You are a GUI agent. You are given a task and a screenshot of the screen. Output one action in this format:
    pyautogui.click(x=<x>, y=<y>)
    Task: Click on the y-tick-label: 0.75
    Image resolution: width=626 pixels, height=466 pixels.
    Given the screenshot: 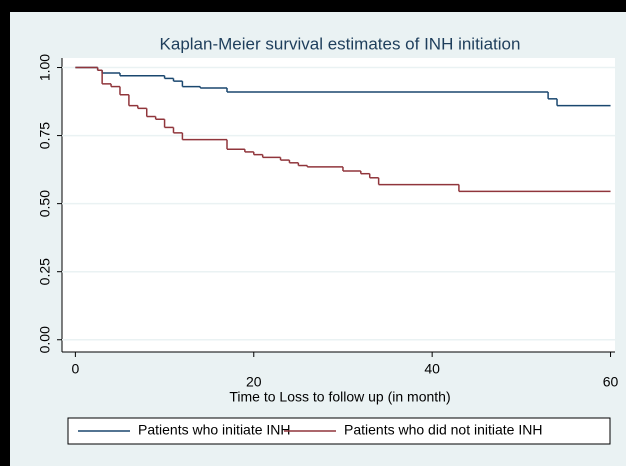 What is the action you would take?
    pyautogui.click(x=45, y=135)
    